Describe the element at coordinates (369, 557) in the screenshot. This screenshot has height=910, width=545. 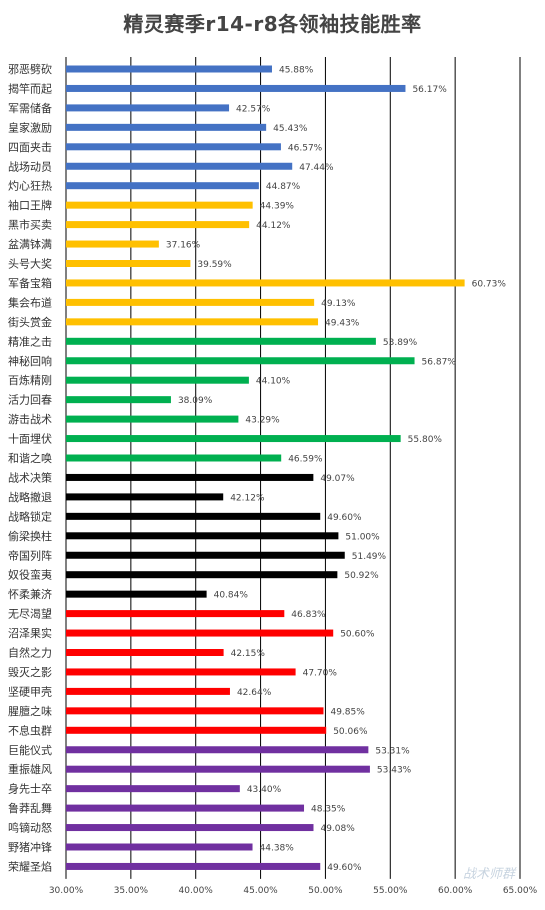
I see `data-label: 51.49%` at that location.